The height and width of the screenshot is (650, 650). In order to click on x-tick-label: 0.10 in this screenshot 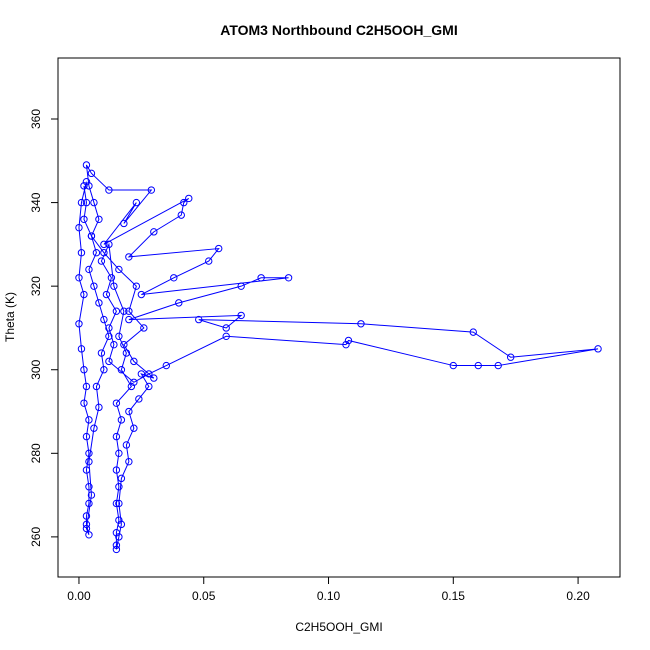, I will do `click(329, 596)`.